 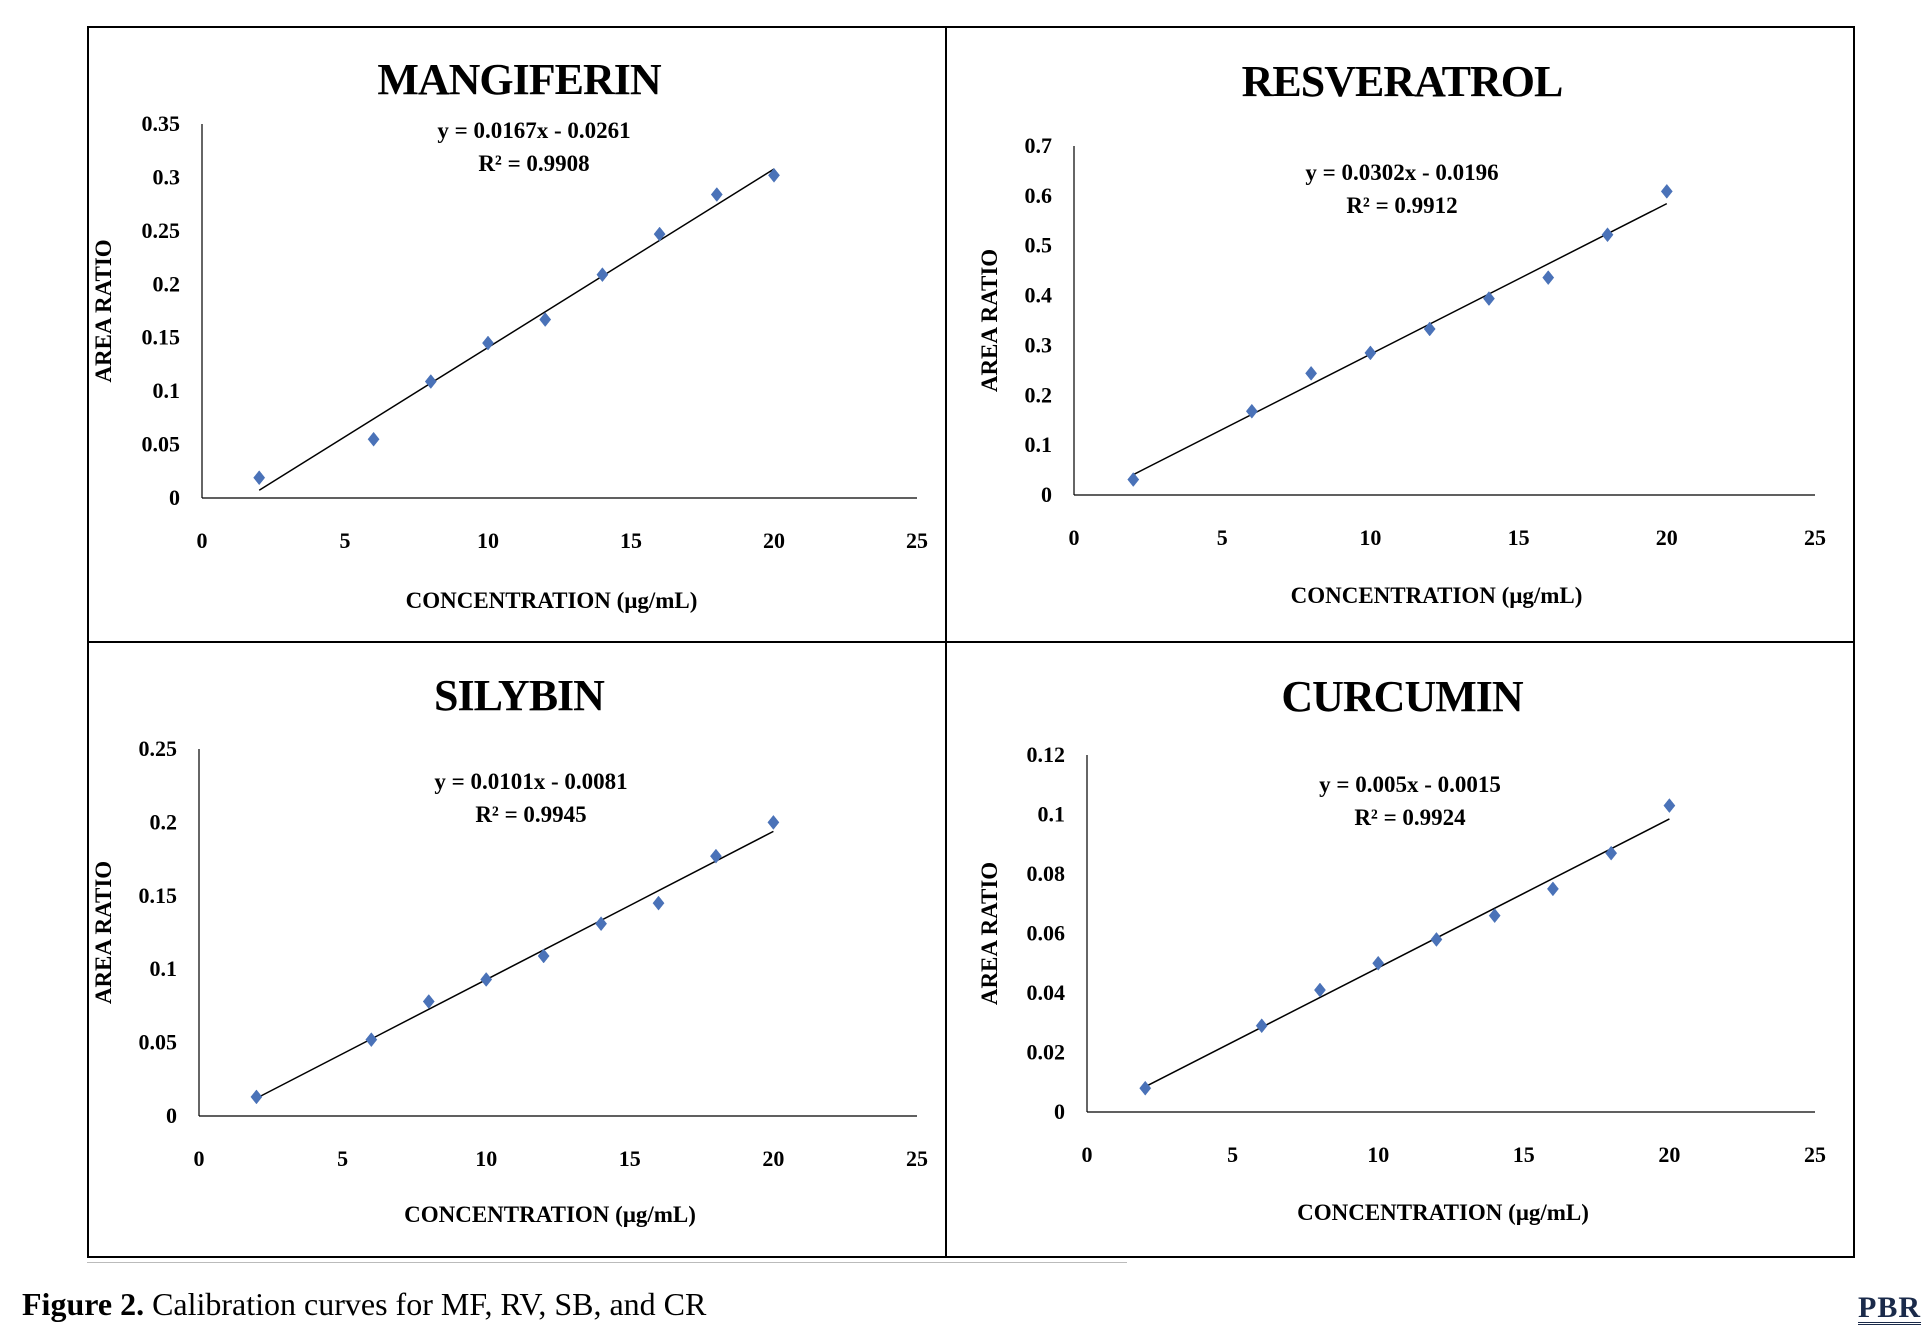 I want to click on y-tick-label: 0.6, so click(x=1039, y=195).